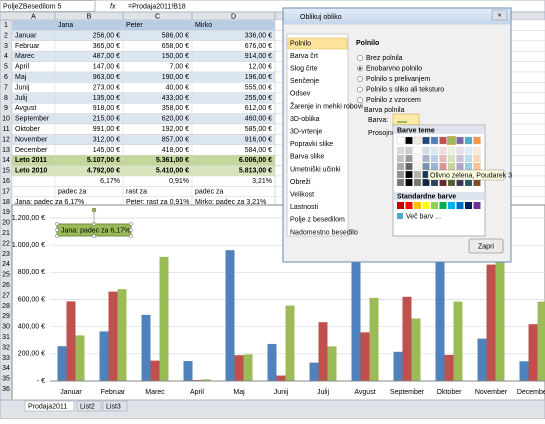  What do you see at coordinates (317, 220) in the screenshot?
I see `menu-item: Polje z besedilom` at bounding box center [317, 220].